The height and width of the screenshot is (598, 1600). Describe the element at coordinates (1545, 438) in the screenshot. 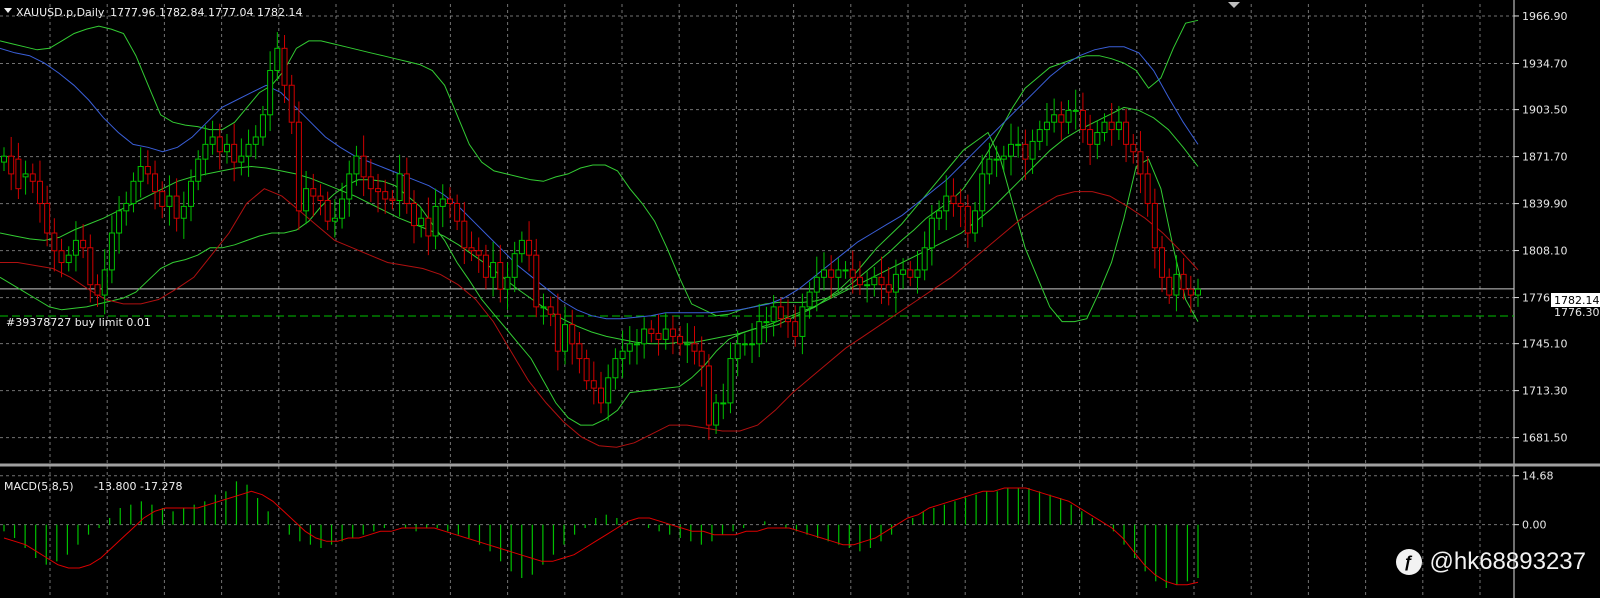

I see `price-axis-tick-label: 1681.50` at that location.